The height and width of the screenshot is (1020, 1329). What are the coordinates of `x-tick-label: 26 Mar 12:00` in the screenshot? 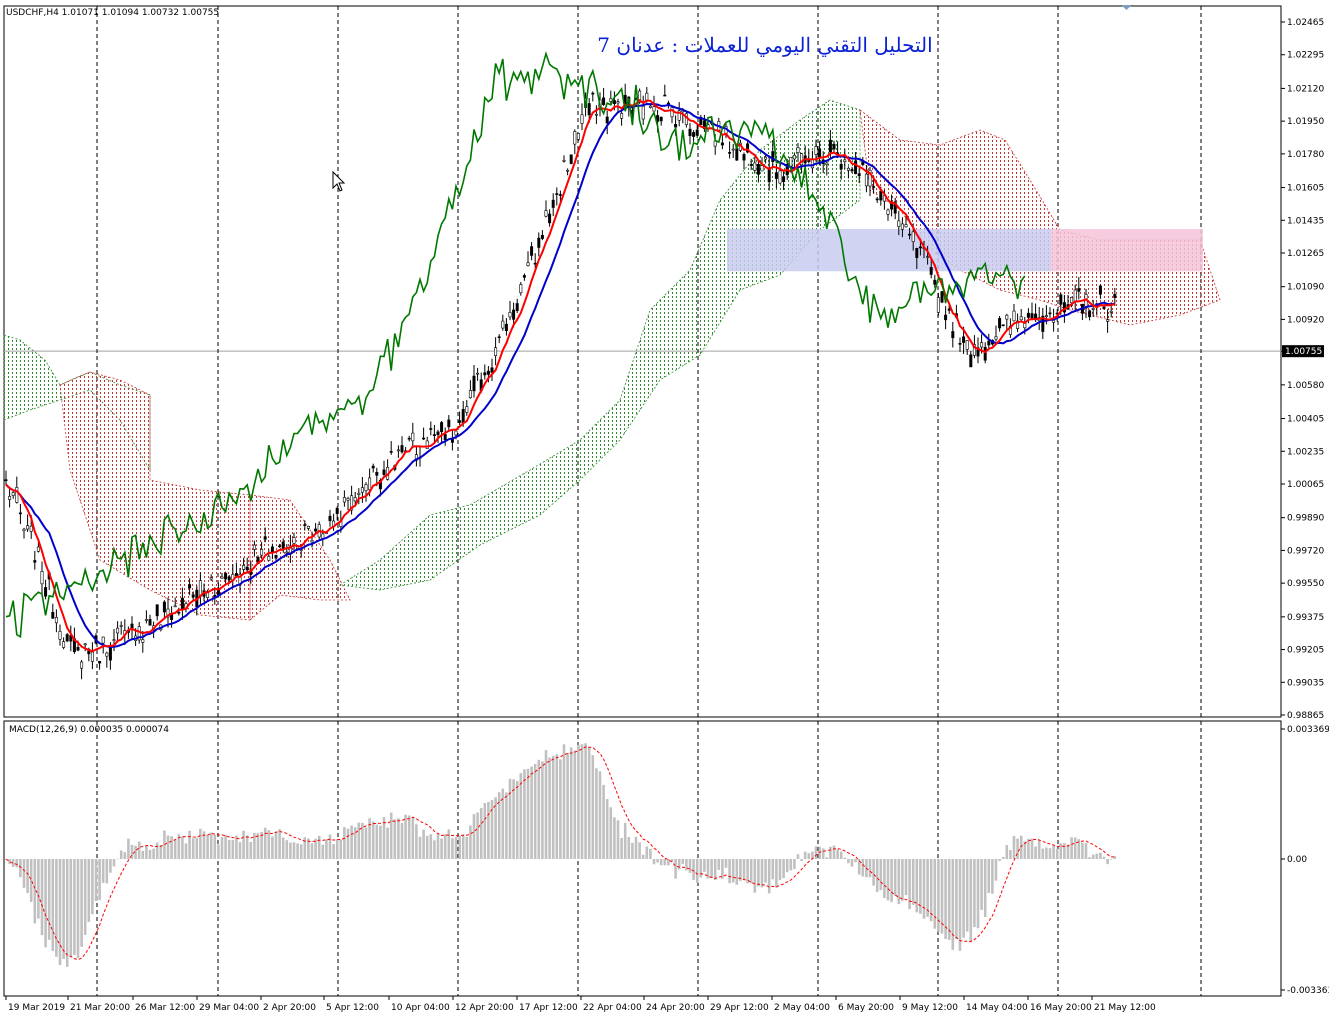 It's located at (165, 1008).